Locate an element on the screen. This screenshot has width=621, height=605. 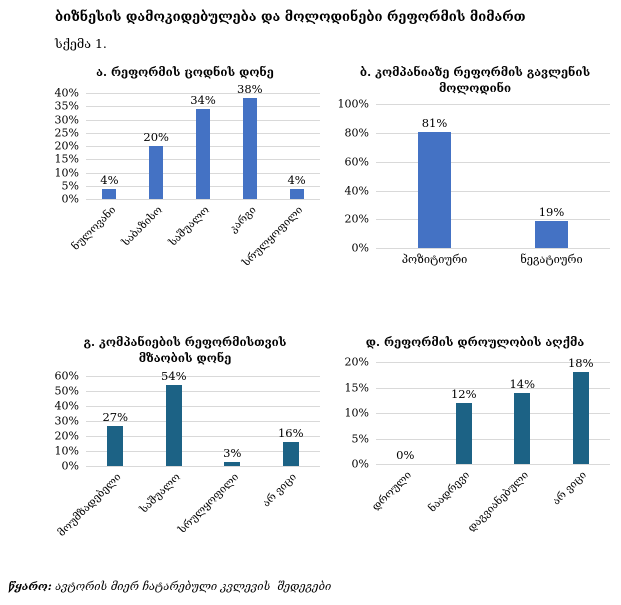
category-label: სრულყოფილი is located at coordinates (208, 504).